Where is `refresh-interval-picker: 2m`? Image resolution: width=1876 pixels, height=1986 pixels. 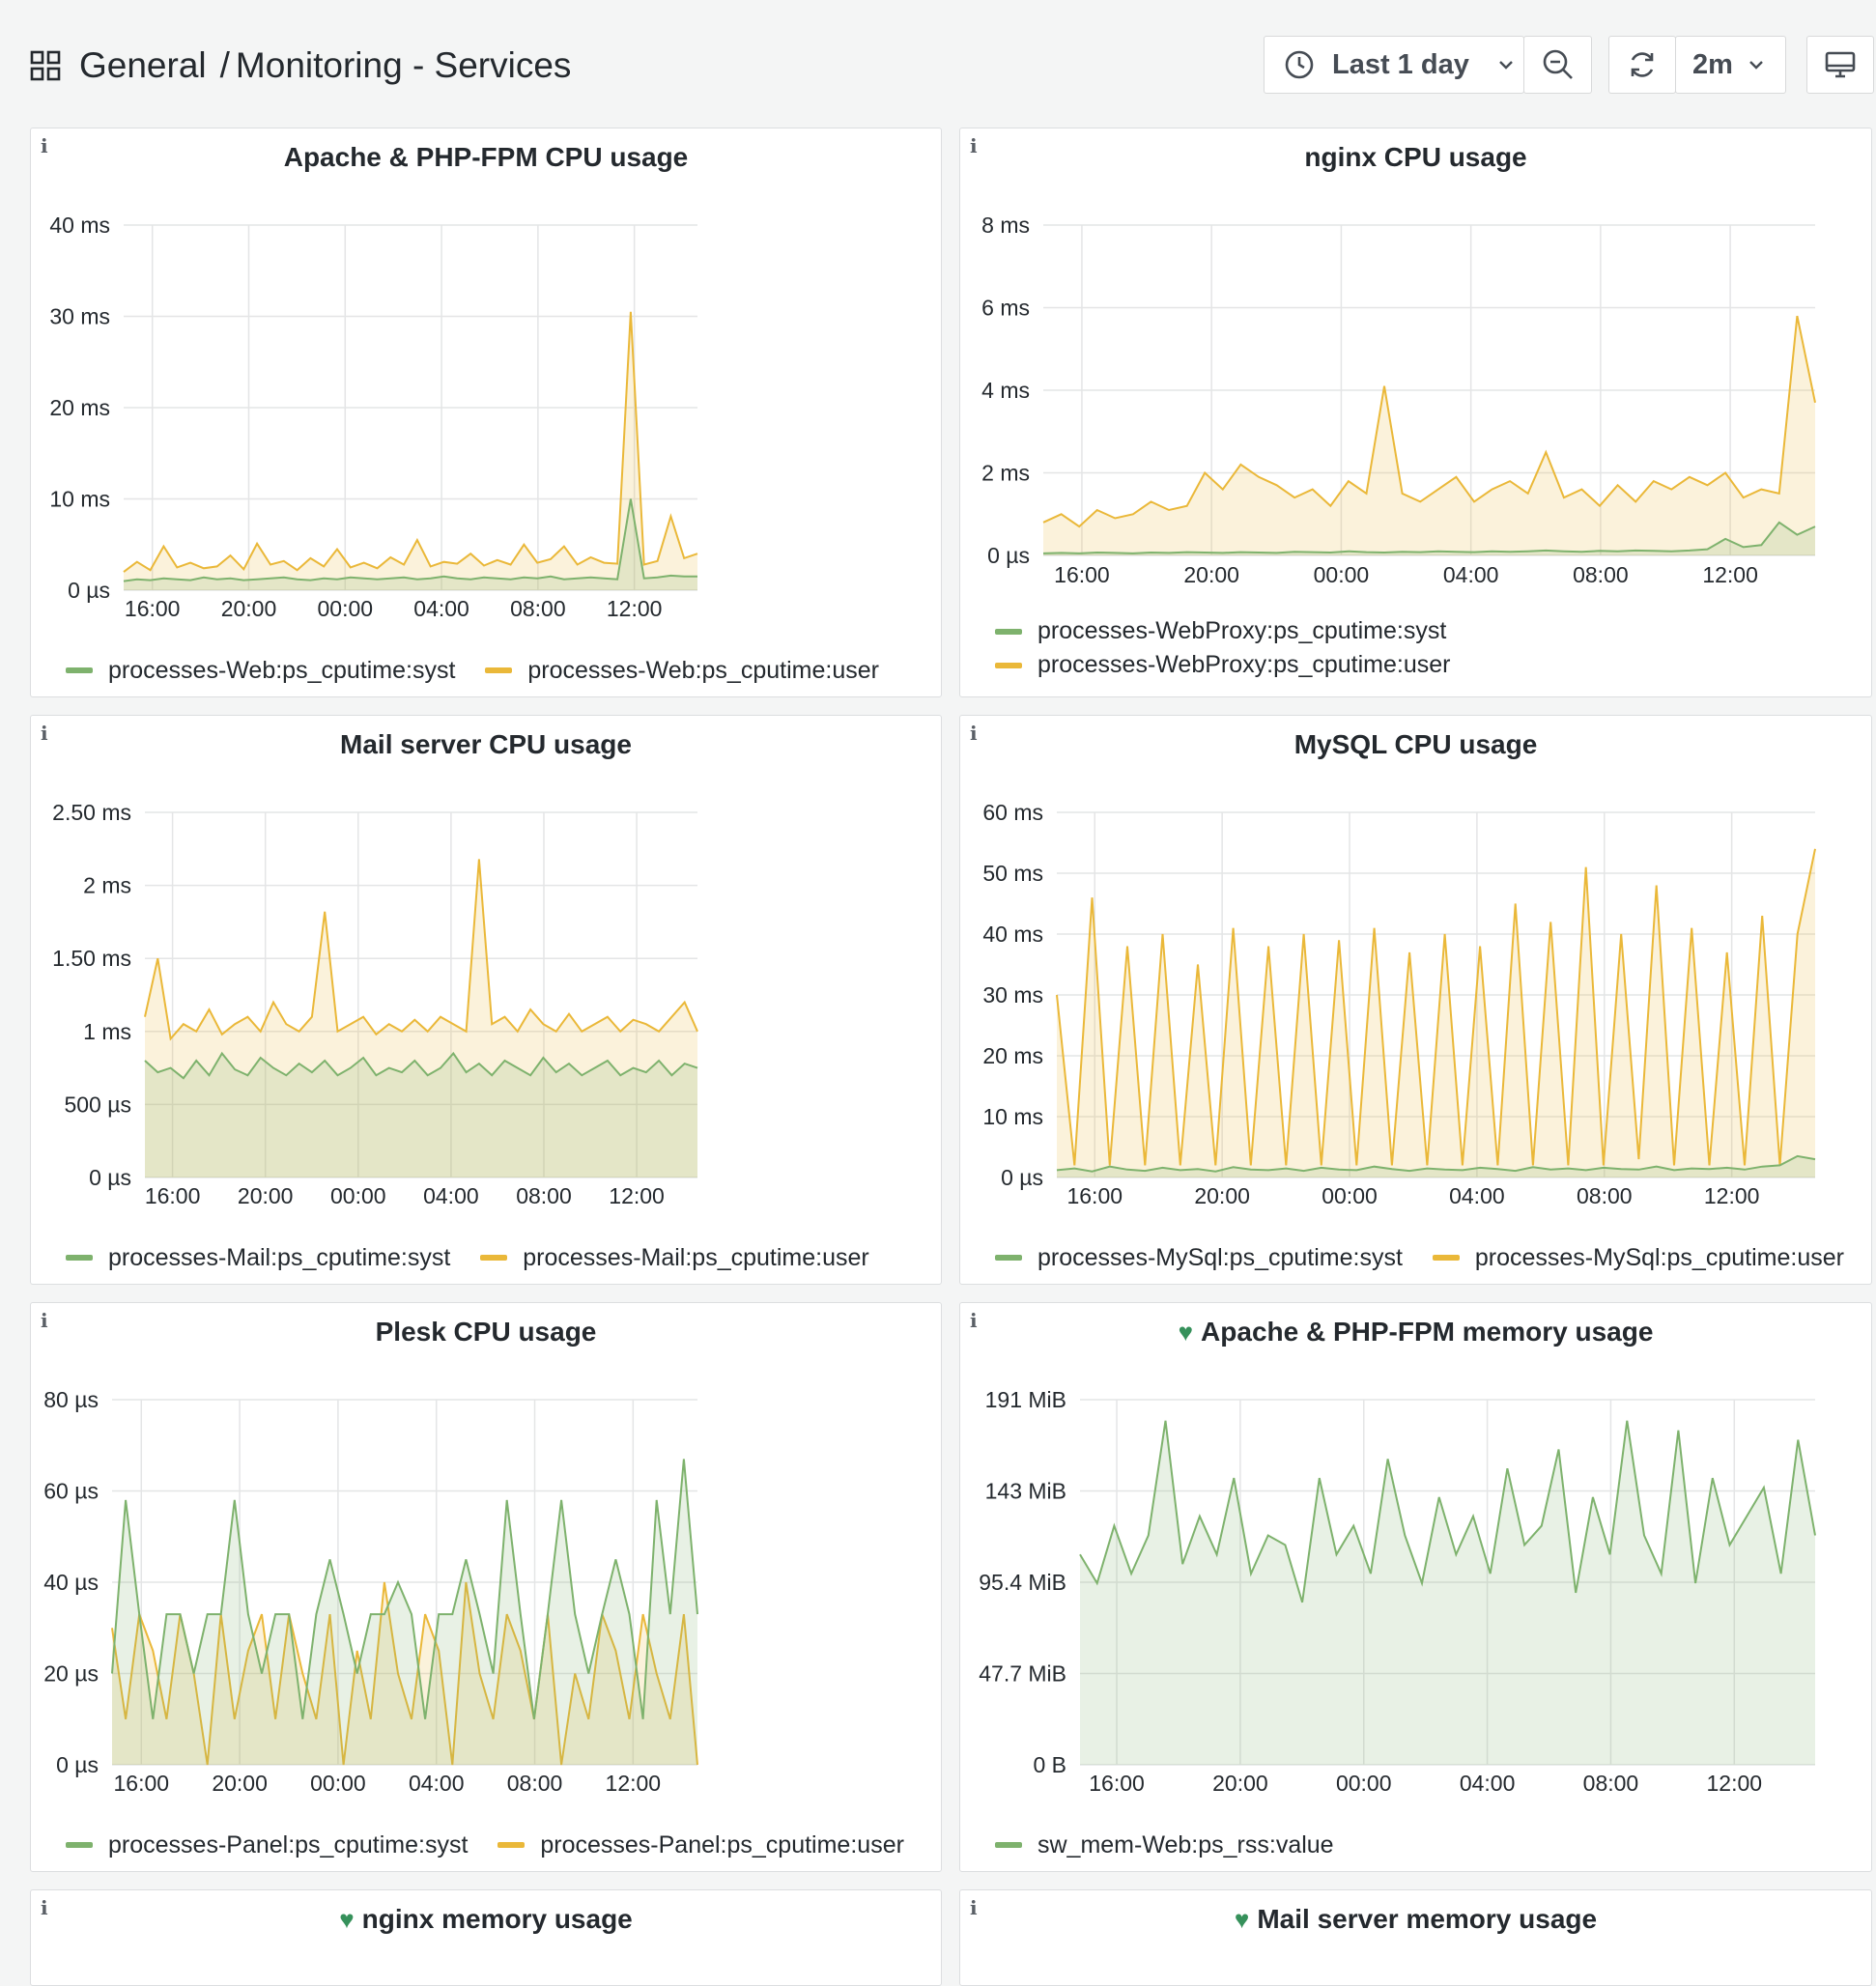 refresh-interval-picker: 2m is located at coordinates (1730, 65).